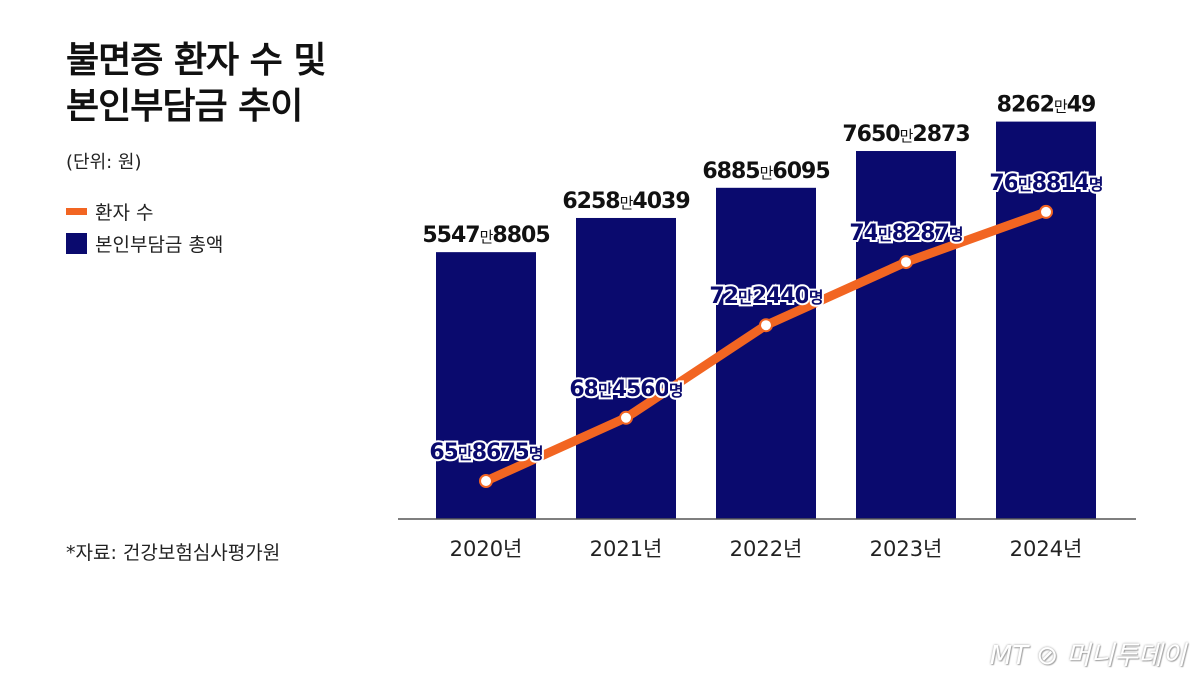  Describe the element at coordinates (723, 296) in the screenshot. I see `label-part: 72` at that location.